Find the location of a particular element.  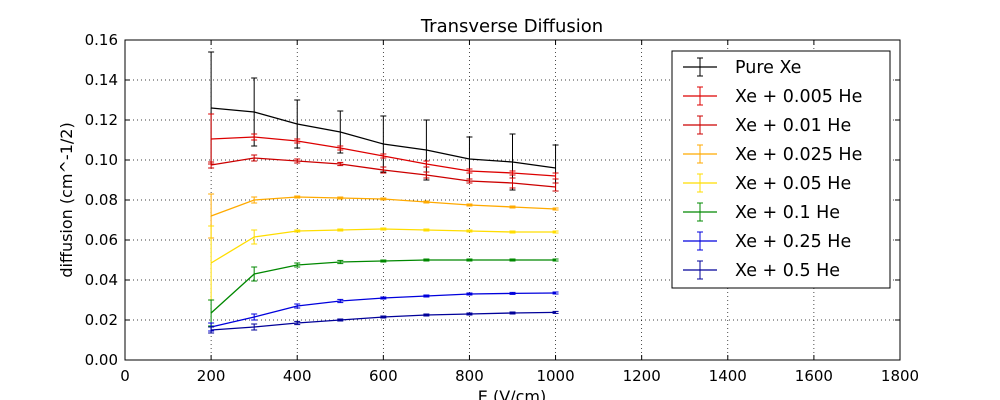

y-tick-label: 0.04 is located at coordinates (101, 280).